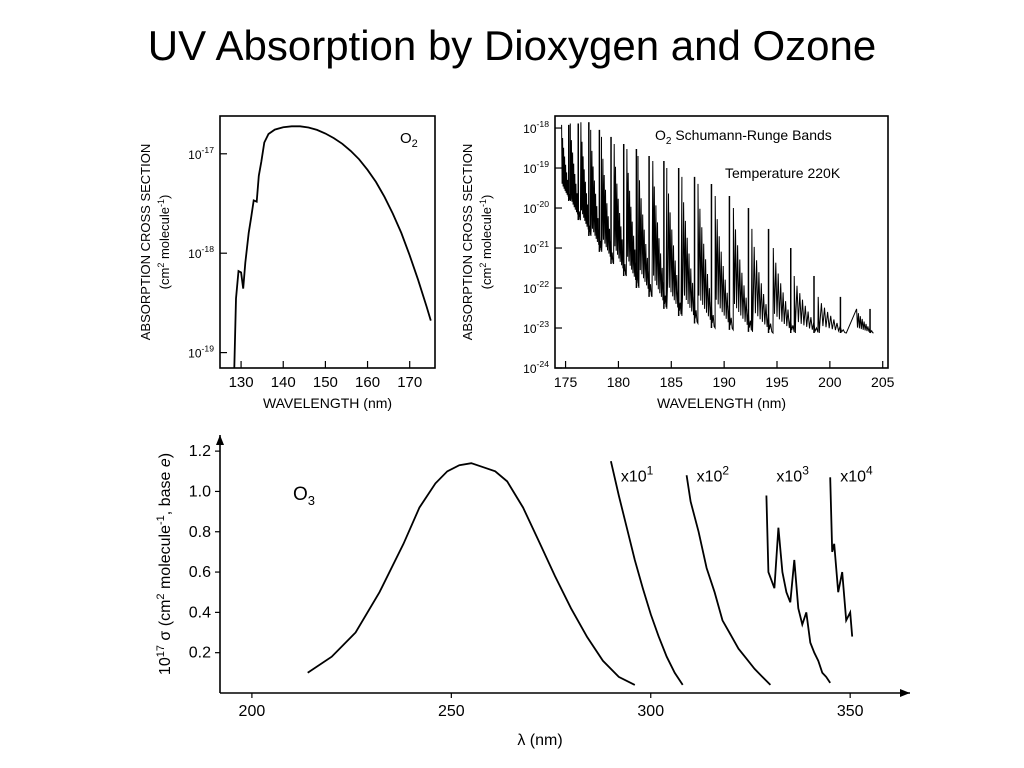  Describe the element at coordinates (856, 474) in the screenshot. I see `scale-factor-label: x104` at that location.